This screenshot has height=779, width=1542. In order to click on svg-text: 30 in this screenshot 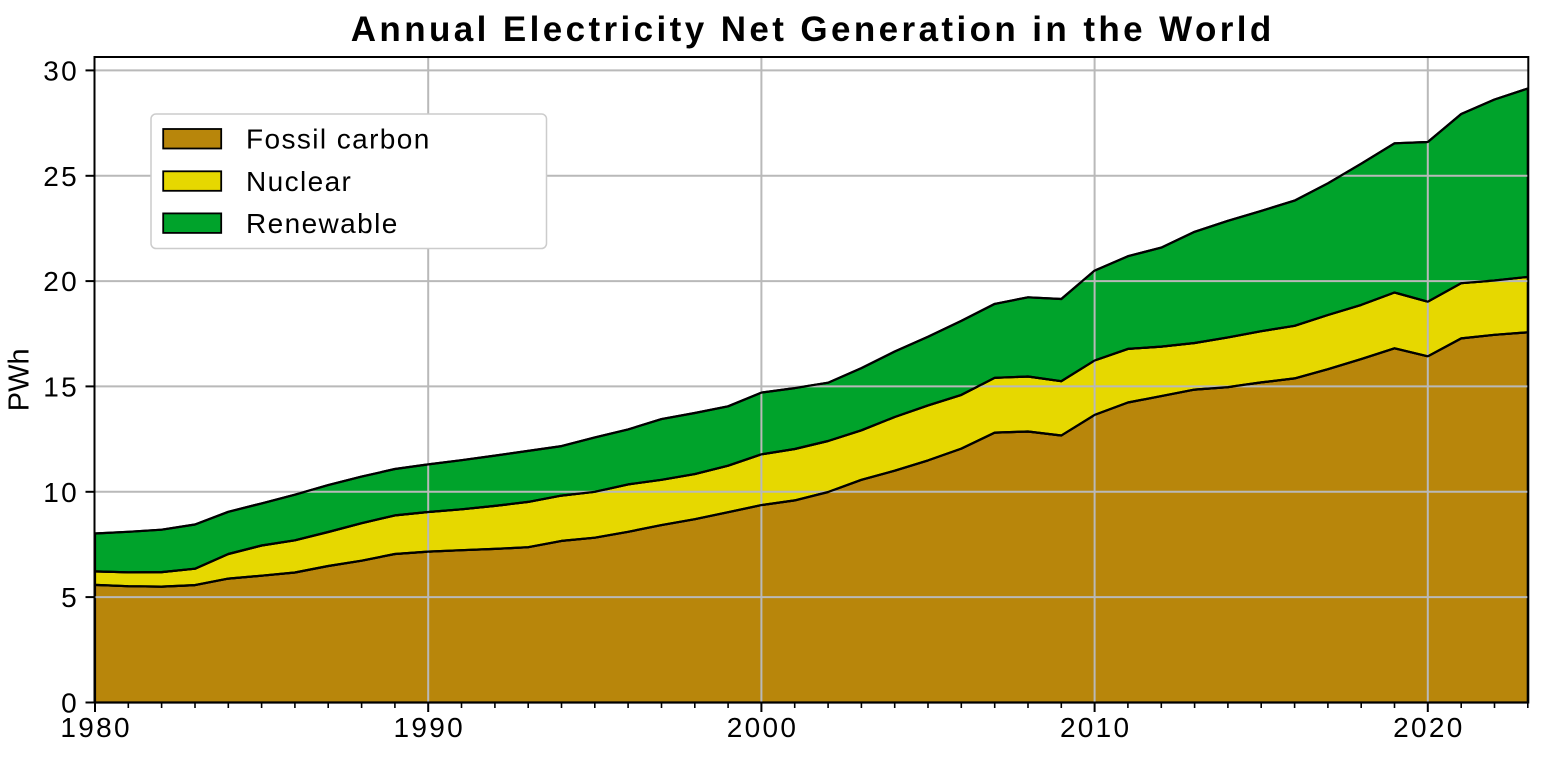, I will do `click(61, 70)`.